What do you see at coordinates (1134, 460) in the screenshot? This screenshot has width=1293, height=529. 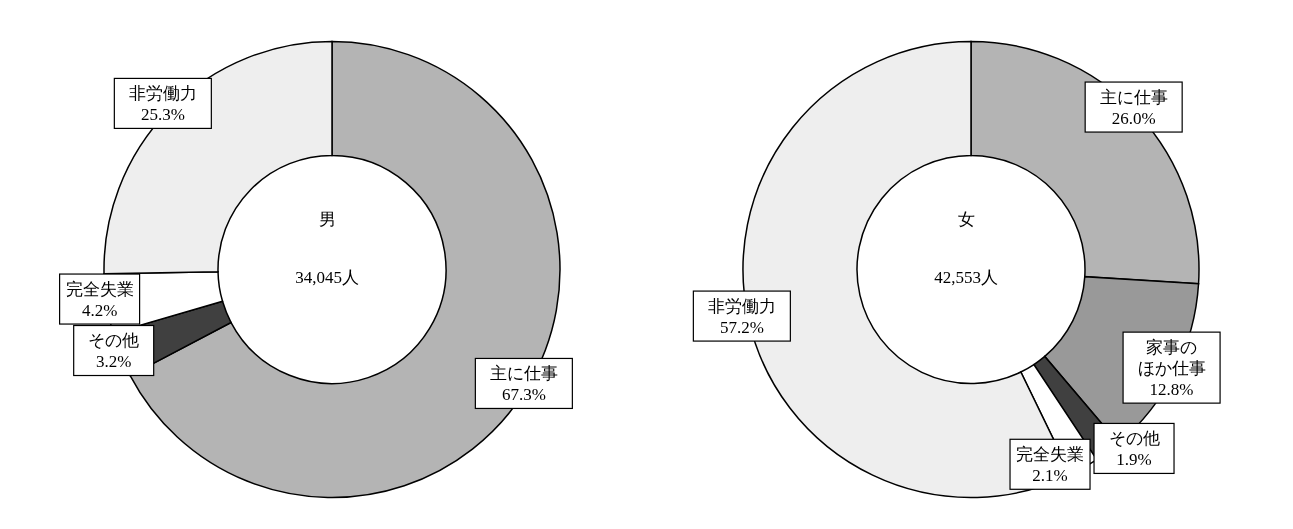 I see `data-label: 1.9%` at bounding box center [1134, 460].